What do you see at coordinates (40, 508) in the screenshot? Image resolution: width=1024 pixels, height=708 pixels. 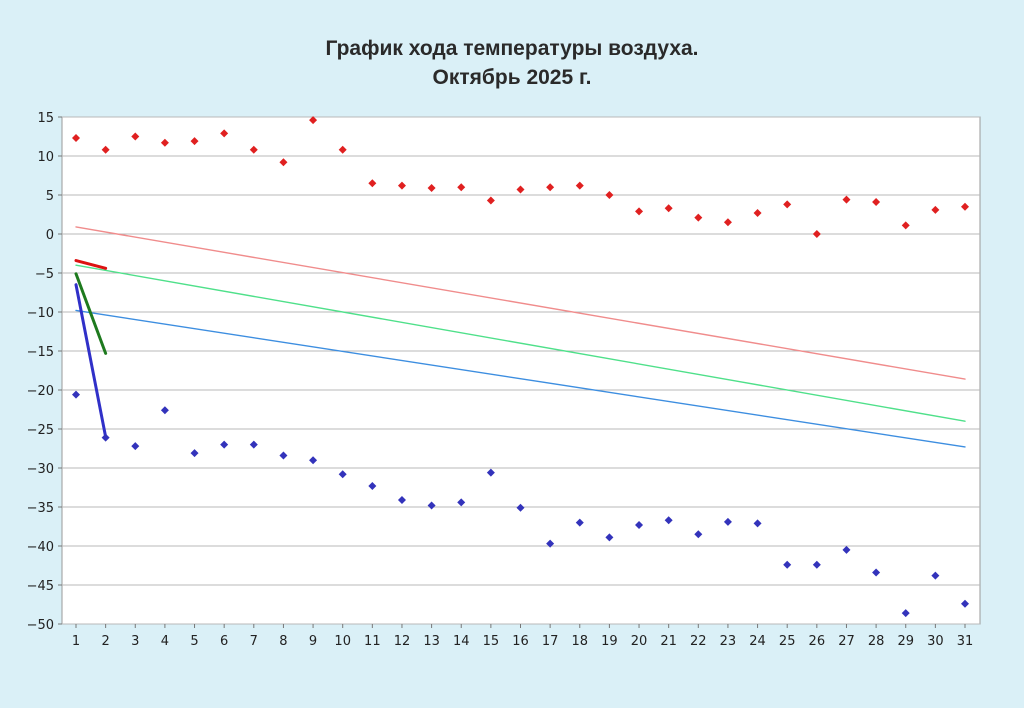 I see `y-tick-label: −35` at bounding box center [40, 508].